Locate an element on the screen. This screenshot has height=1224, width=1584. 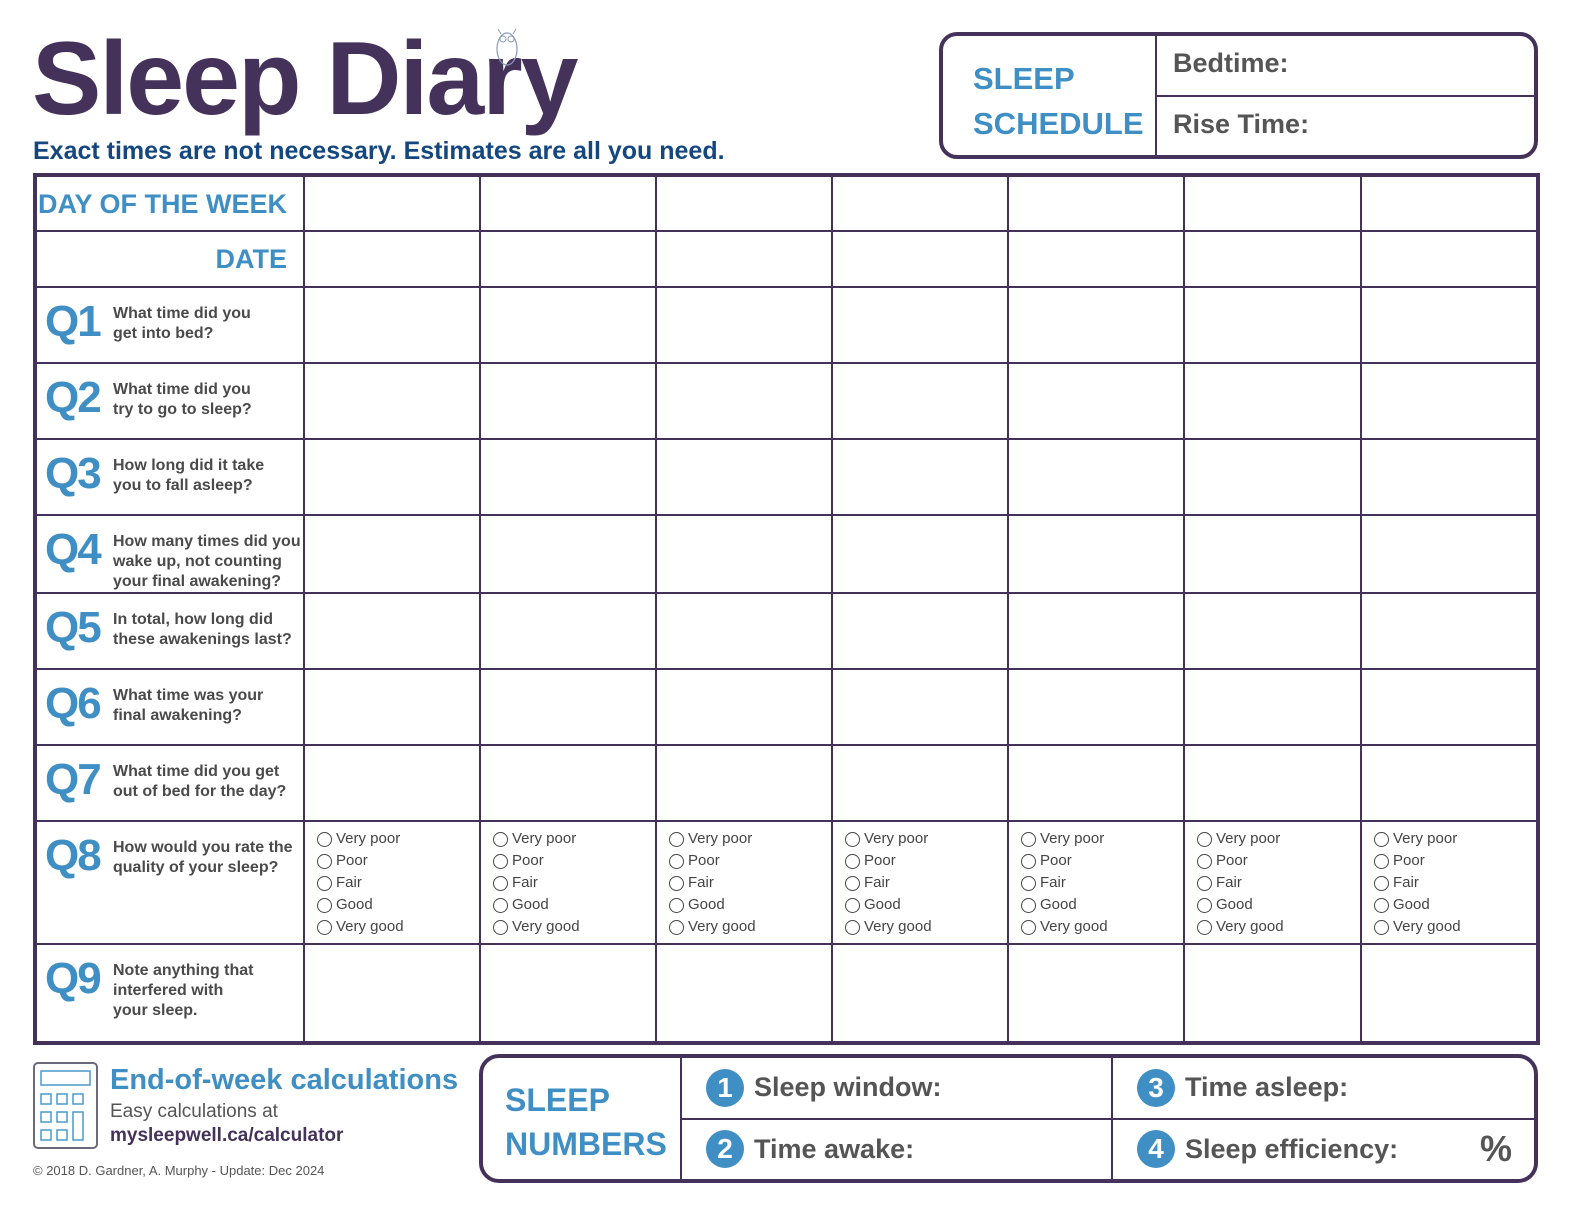
sleep-efficiency-field: 4 Sleep efficiency:% is located at coordinates (1323, 1150).